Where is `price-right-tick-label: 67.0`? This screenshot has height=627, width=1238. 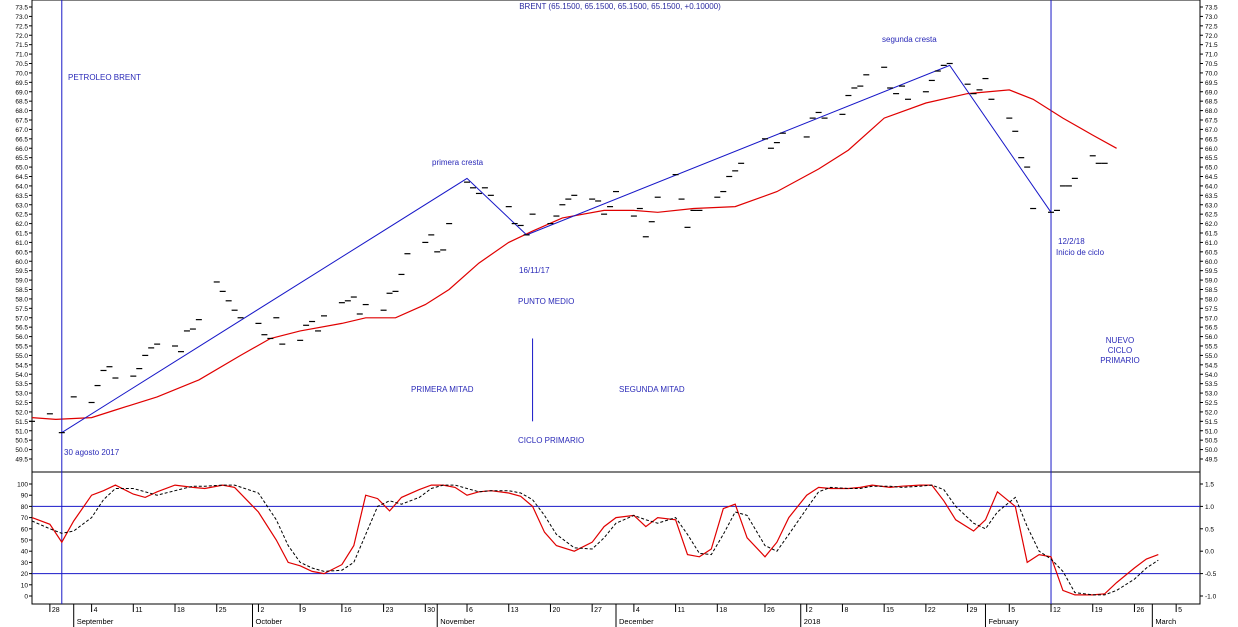 price-right-tick-label: 67.0 is located at coordinates (1211, 130).